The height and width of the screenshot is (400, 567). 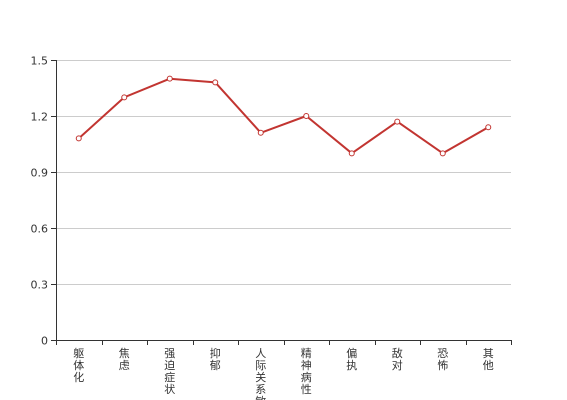 What do you see at coordinates (40, 285) in the screenshot?
I see `y-tick-label: 0.3` at bounding box center [40, 285].